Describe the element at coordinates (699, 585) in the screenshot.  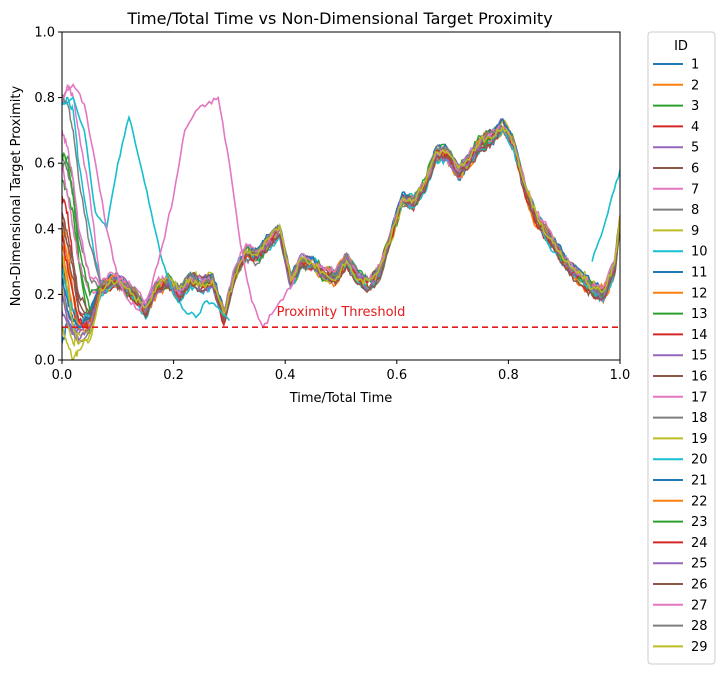
I see `legend-label-26: 26` at that location.